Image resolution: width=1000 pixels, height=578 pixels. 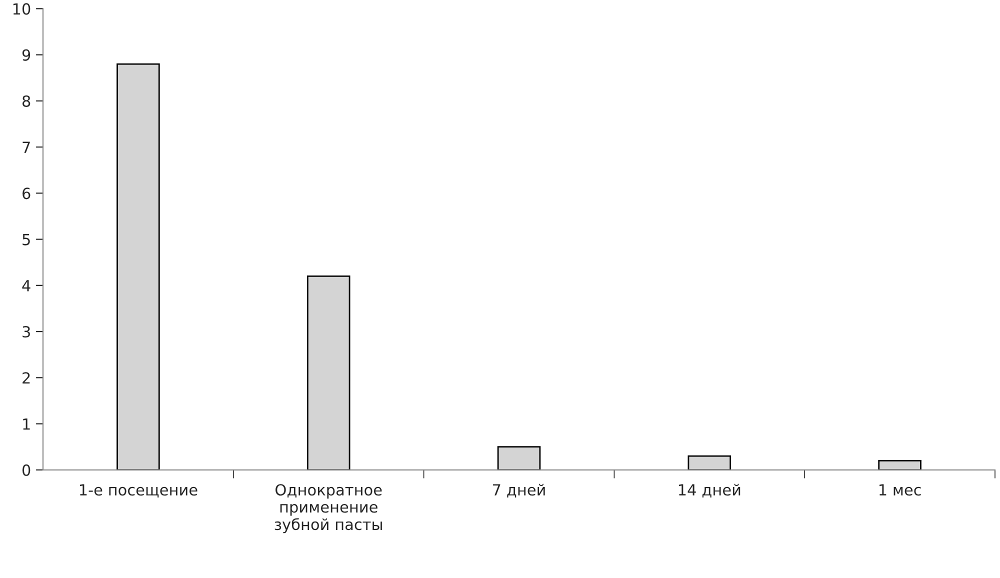 I want to click on x-tick-label: 1 мес, so click(x=900, y=490).